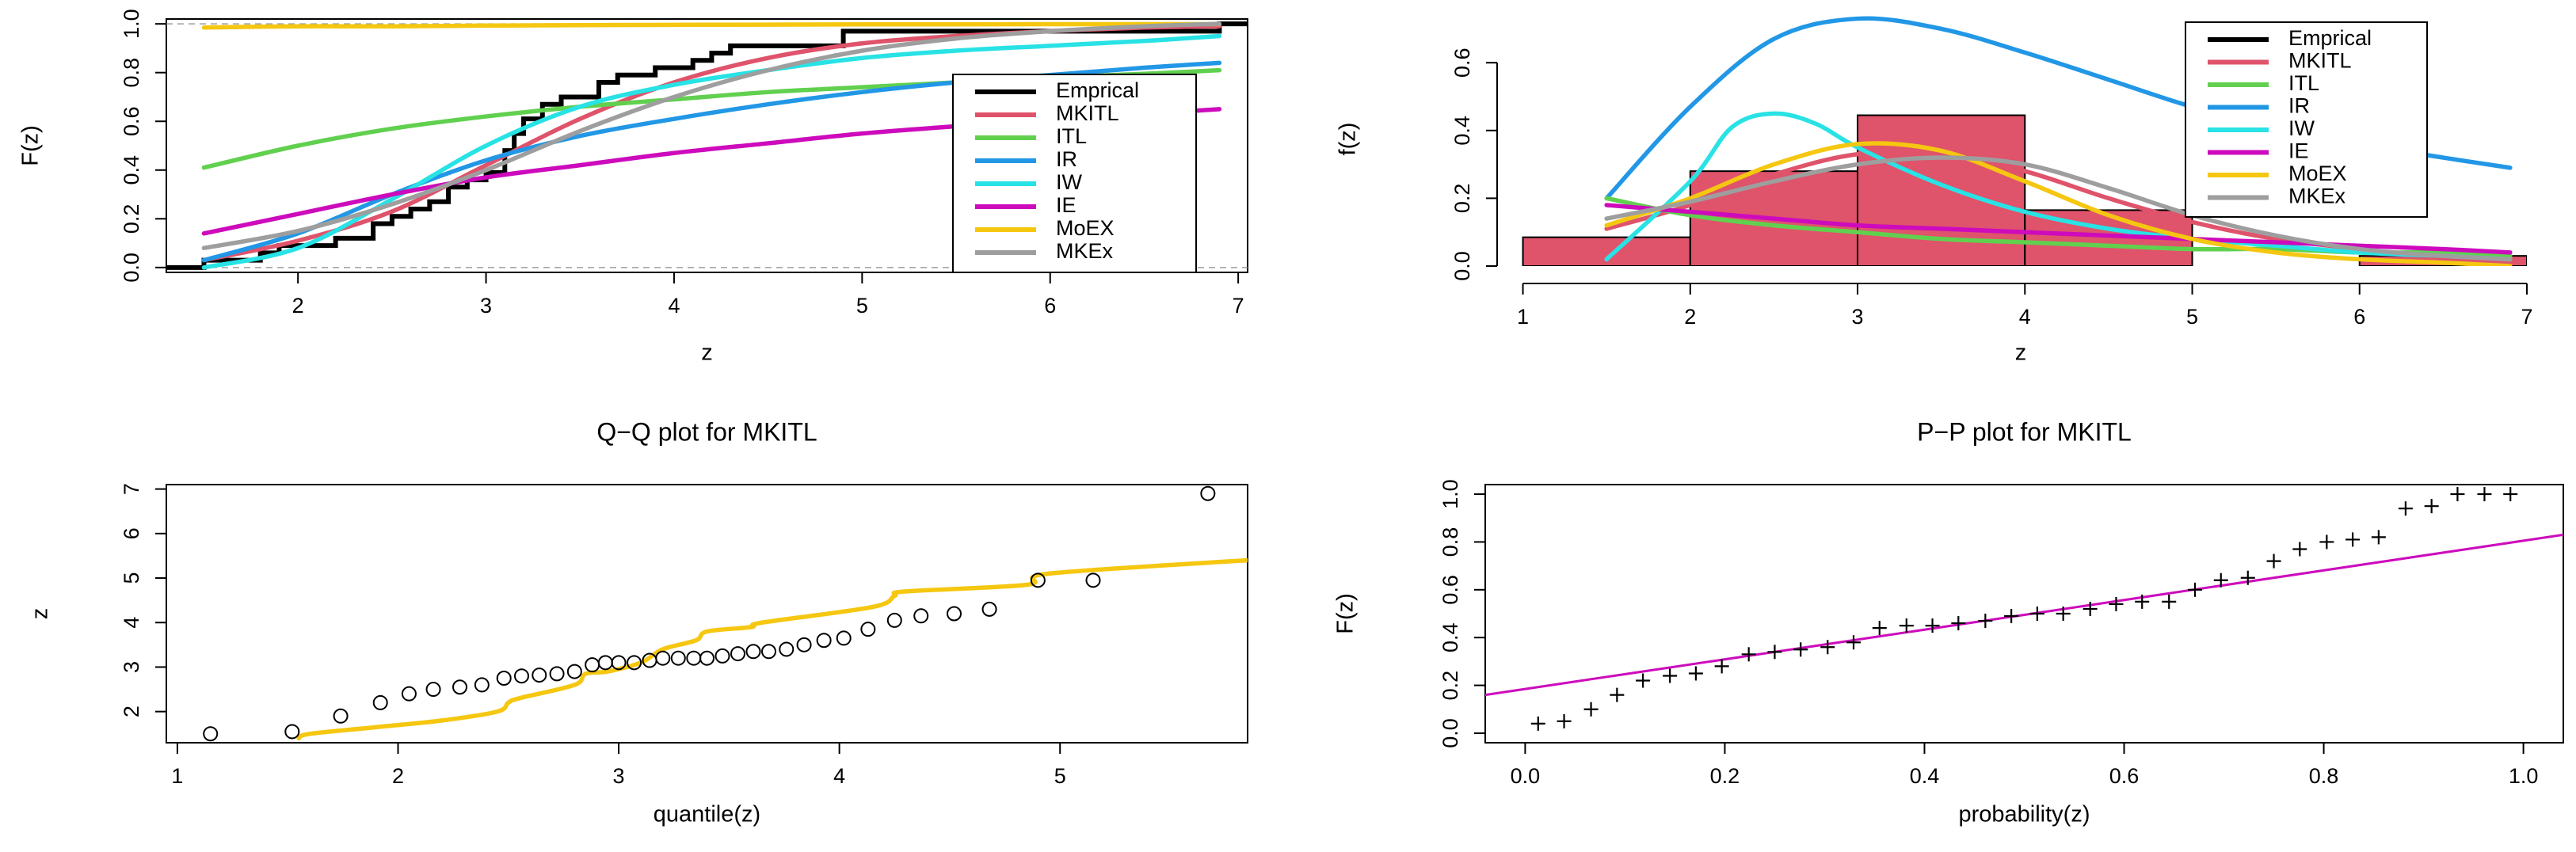 Image resolution: width=2576 pixels, height=852 pixels. Describe the element at coordinates (1097, 90) in the screenshot. I see `legend-label: Emprical` at that location.